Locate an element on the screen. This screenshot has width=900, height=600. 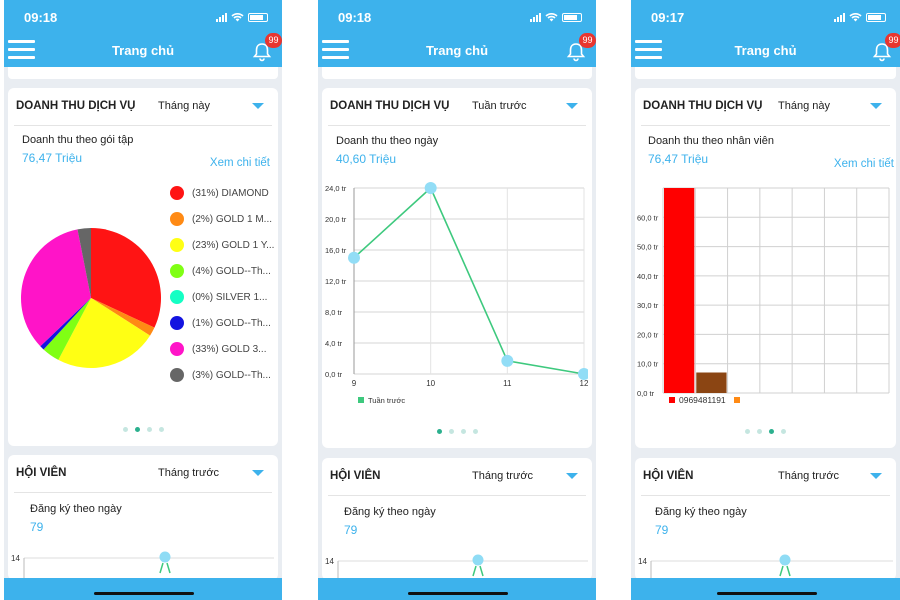
status-time: 09:17 is located at coordinates (668, 17).